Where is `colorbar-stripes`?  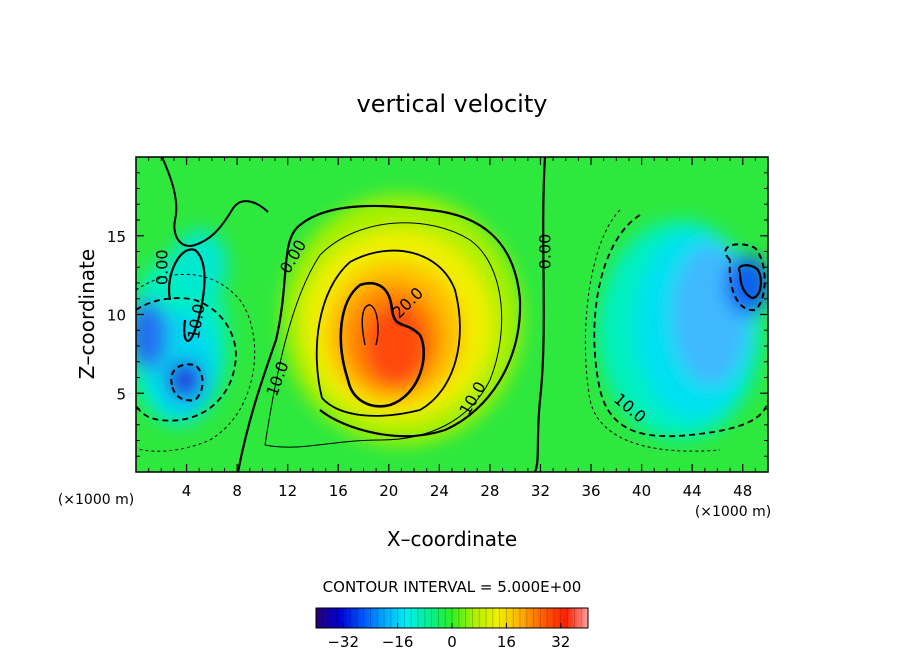
colorbar-stripes is located at coordinates (452, 618).